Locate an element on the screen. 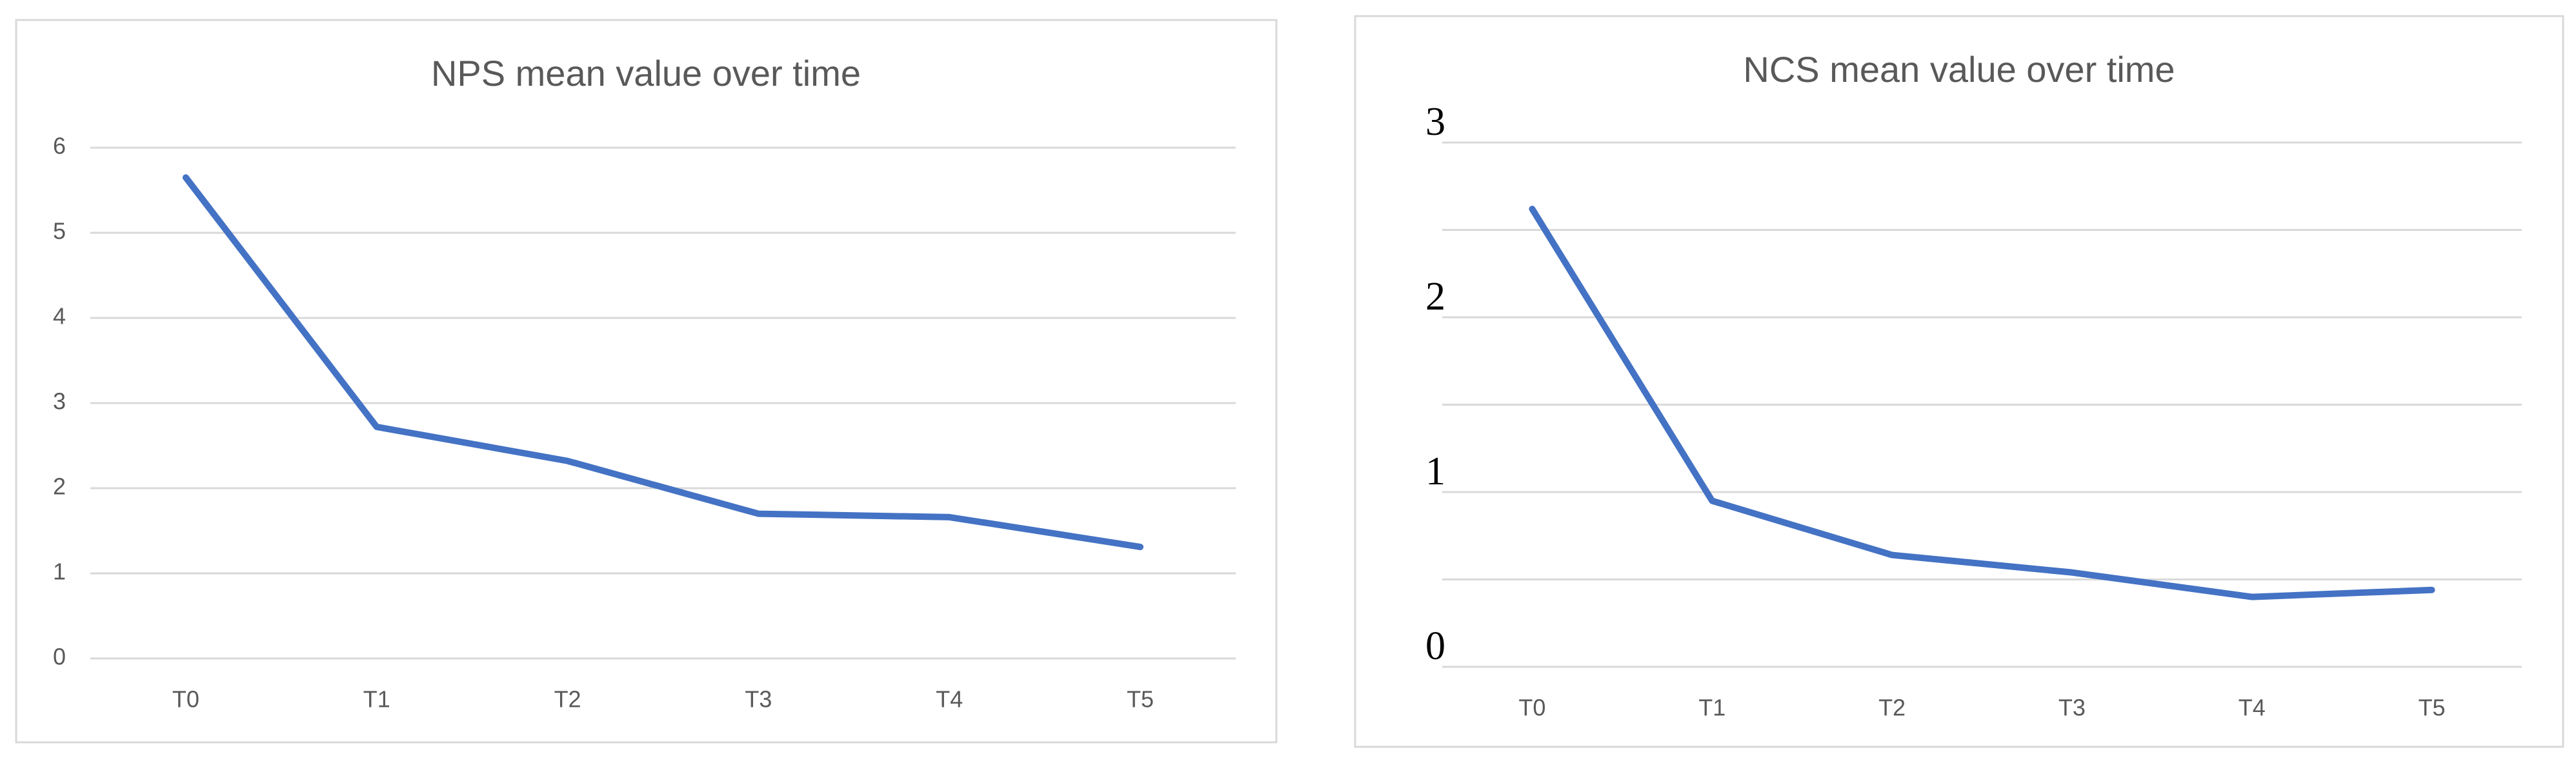 The width and height of the screenshot is (2576, 761). chart-title: NPS mean value over time is located at coordinates (646, 73).